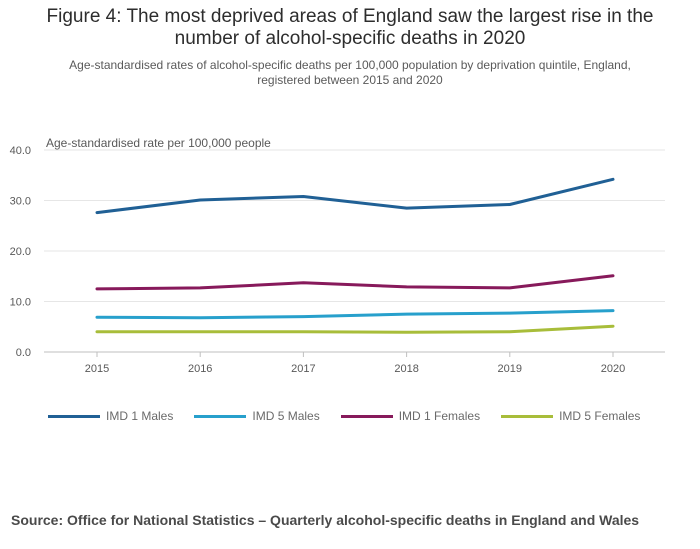  Describe the element at coordinates (303, 369) in the screenshot. I see `x-tick-label: 2017` at that location.